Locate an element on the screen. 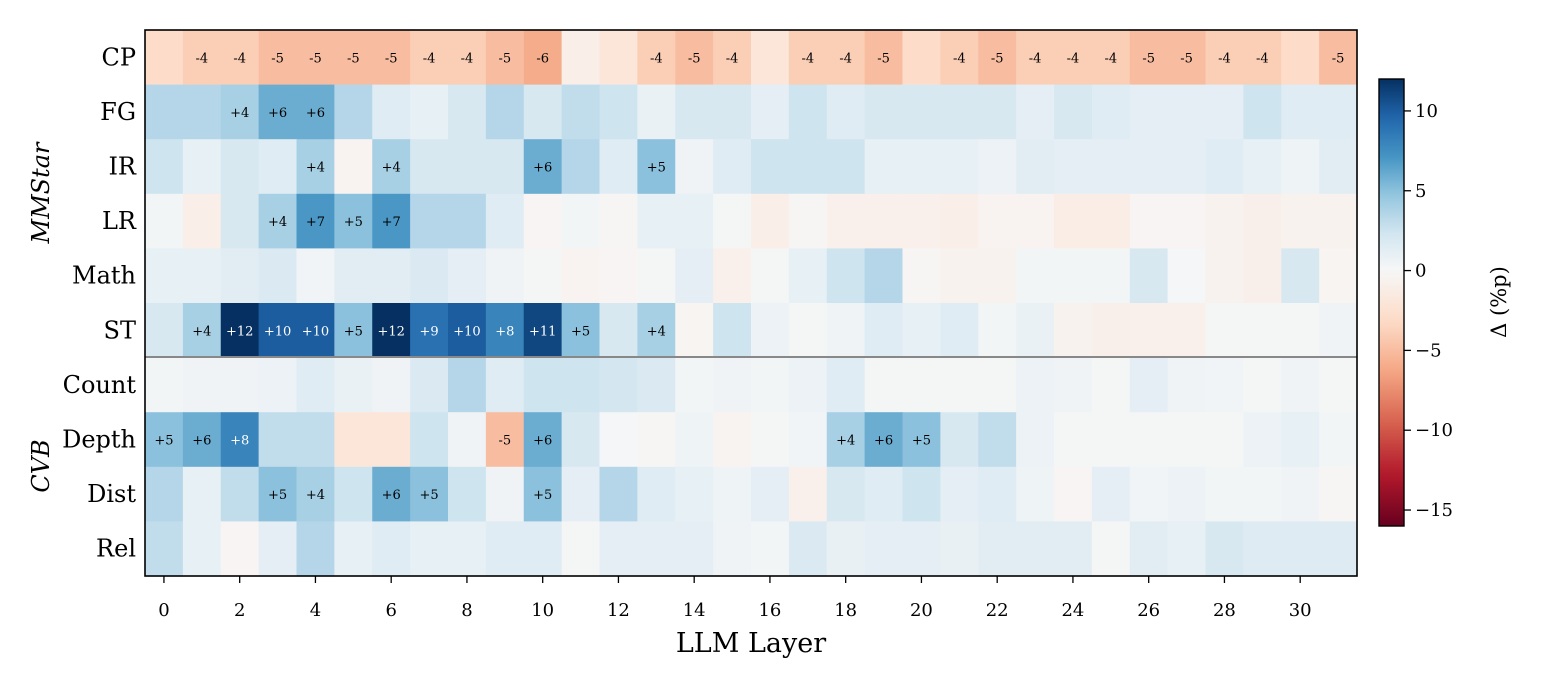  x-tick-label: 4 is located at coordinates (315, 610).